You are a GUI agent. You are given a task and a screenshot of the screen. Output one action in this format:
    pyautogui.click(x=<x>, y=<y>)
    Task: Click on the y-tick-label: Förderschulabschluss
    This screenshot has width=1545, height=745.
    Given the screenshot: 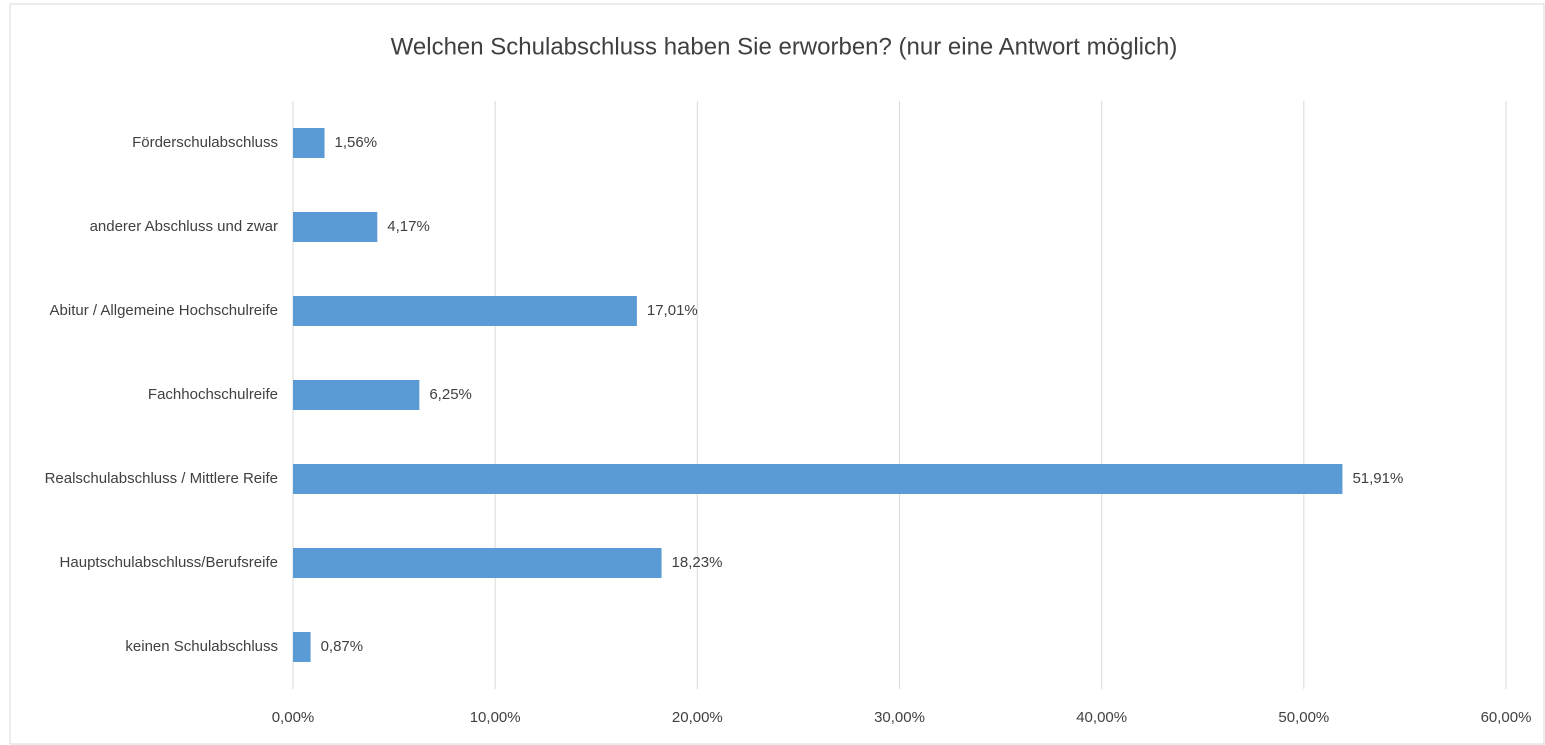 What is the action you would take?
    pyautogui.click(x=205, y=142)
    